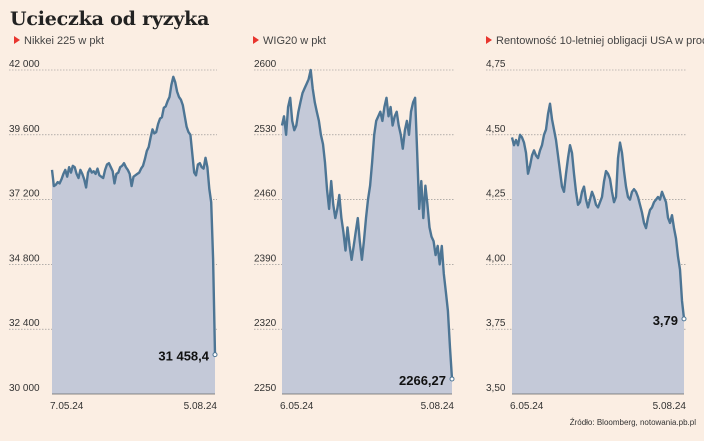 Image resolution: width=704 pixels, height=441 pixels. Describe the element at coordinates (24, 388) in the screenshot. I see `y-tick-label: 30 000` at that location.